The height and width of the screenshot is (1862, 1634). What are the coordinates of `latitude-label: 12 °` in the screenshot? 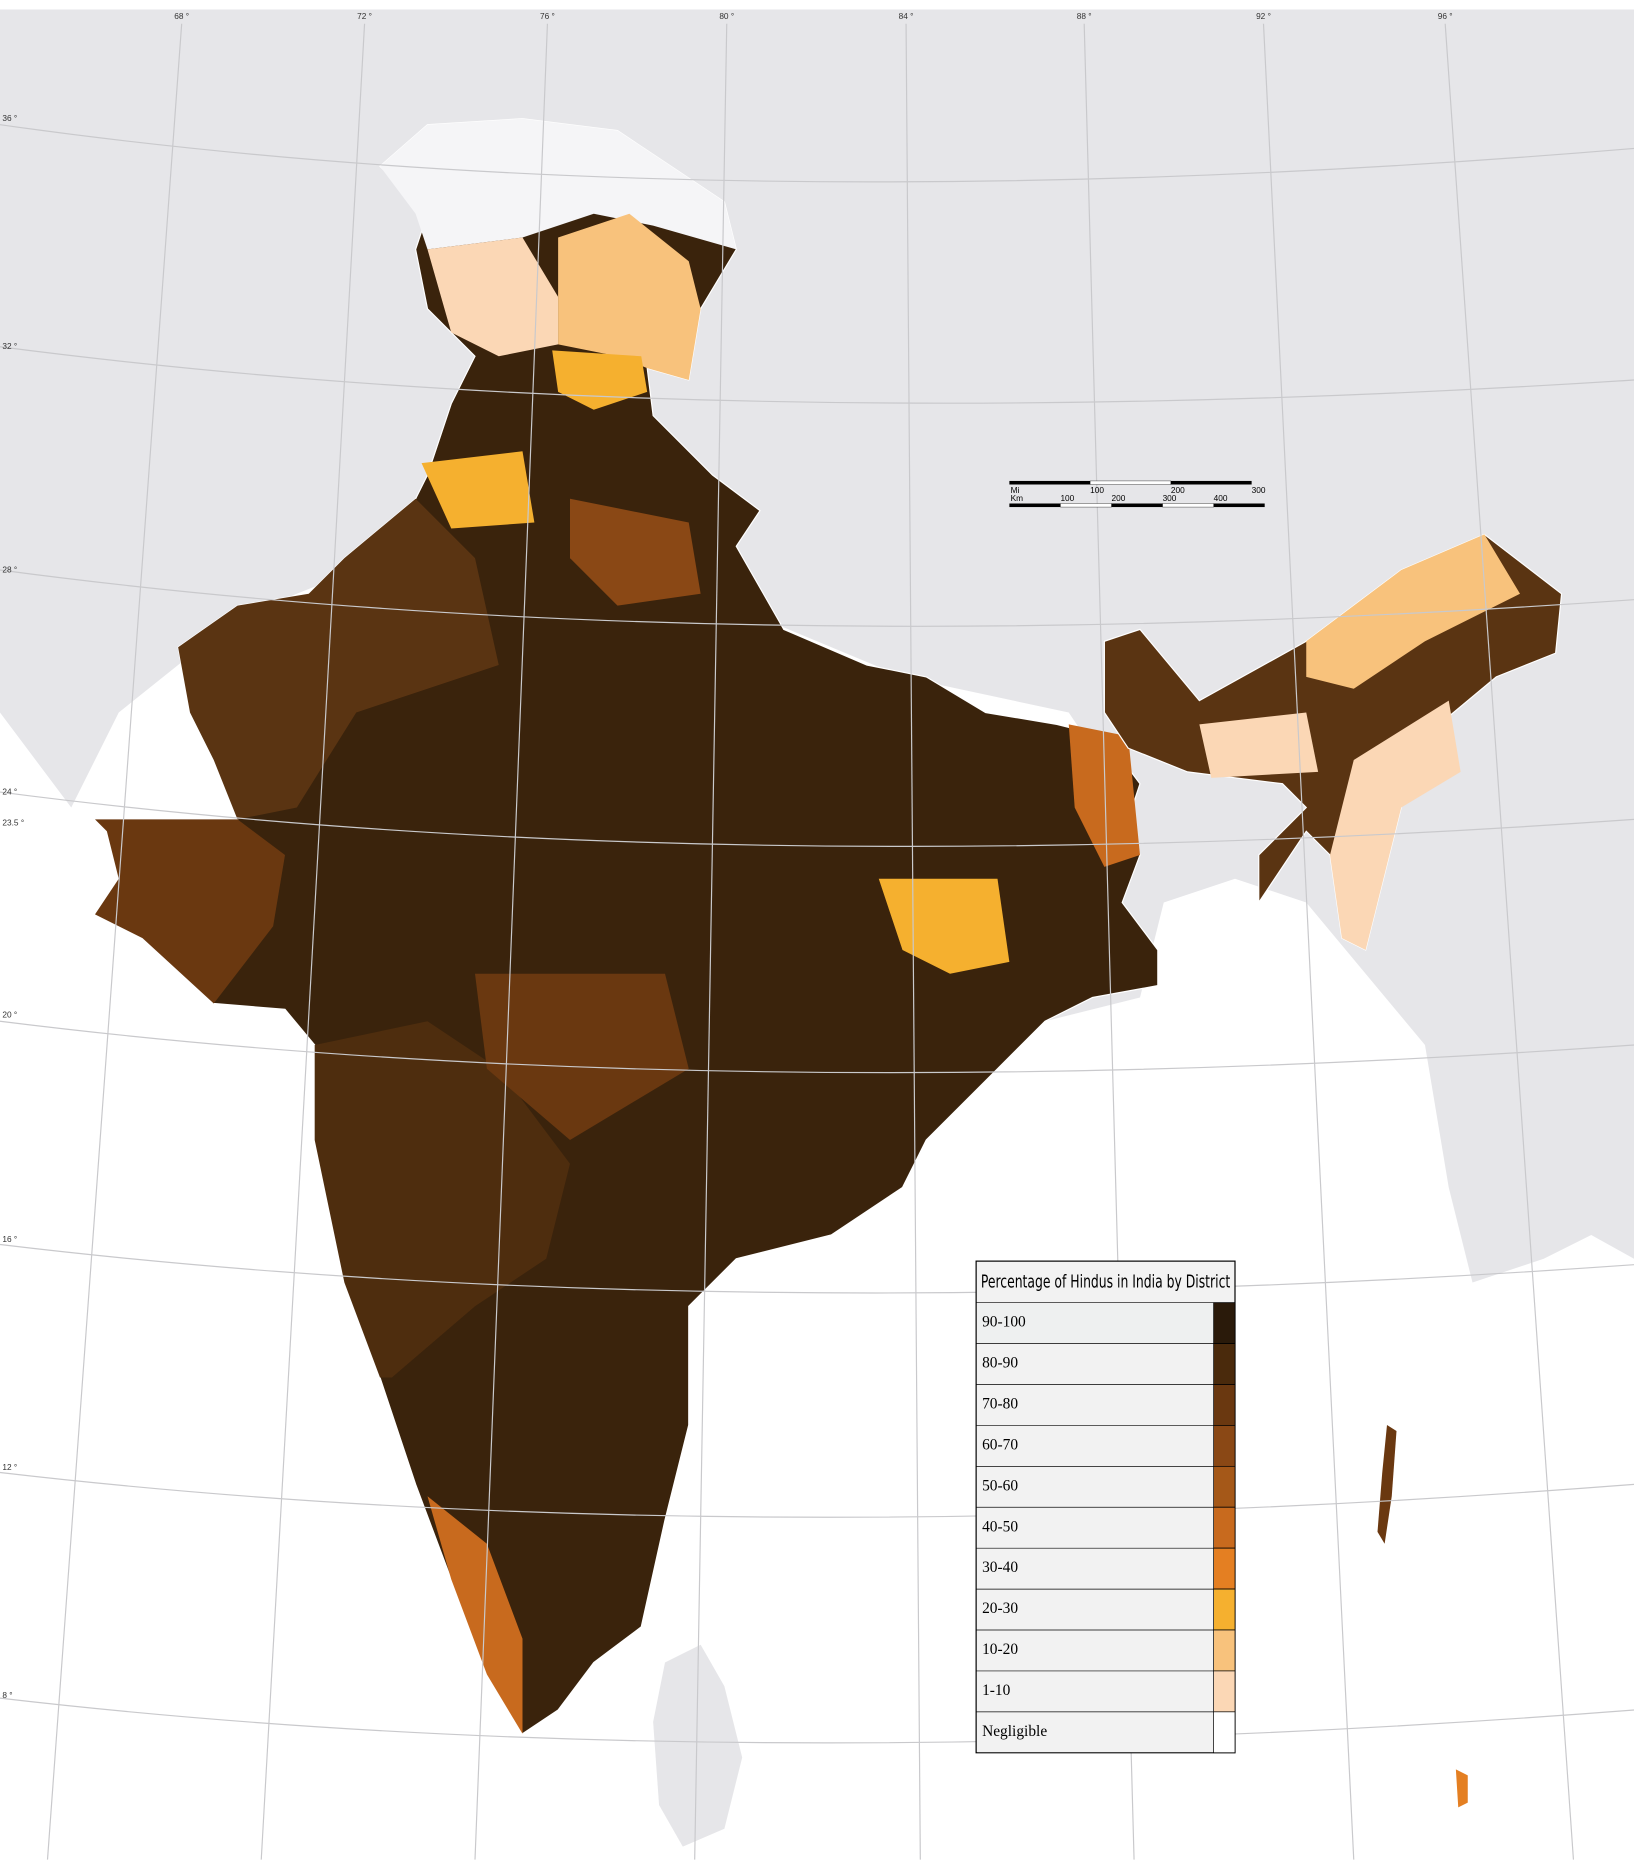 It's located at (9, 1467).